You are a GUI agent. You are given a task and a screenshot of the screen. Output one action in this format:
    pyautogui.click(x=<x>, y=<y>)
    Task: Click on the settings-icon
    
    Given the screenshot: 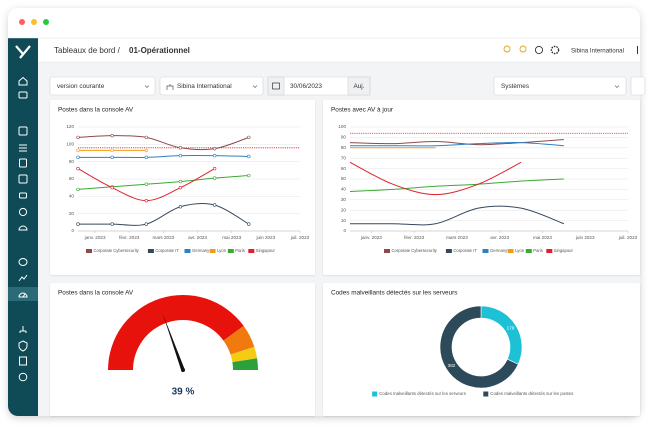 What is the action you would take?
    pyautogui.click(x=555, y=50)
    